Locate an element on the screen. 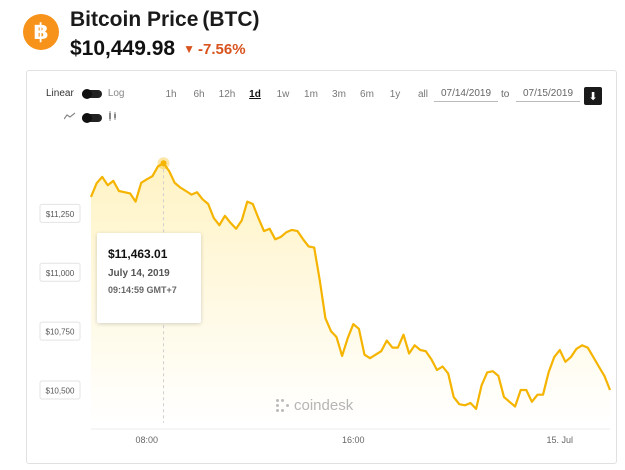 This screenshot has width=625, height=470. range-button-3m: 3m is located at coordinates (339, 94).